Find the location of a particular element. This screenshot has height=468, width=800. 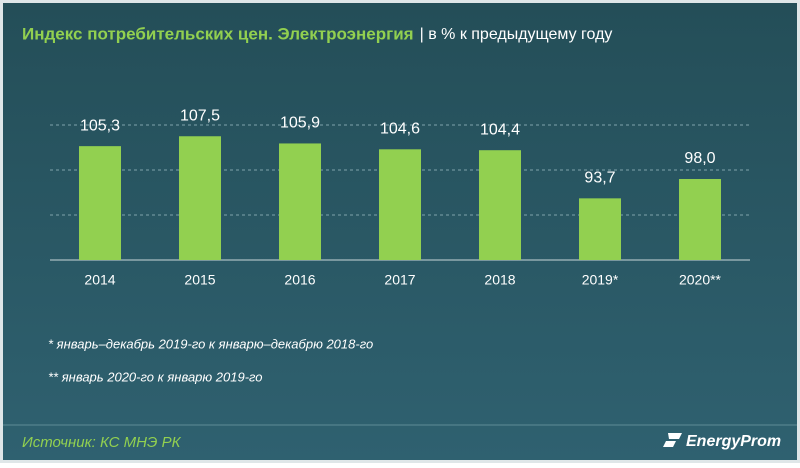

logo: EnergyProm is located at coordinates (733, 441).